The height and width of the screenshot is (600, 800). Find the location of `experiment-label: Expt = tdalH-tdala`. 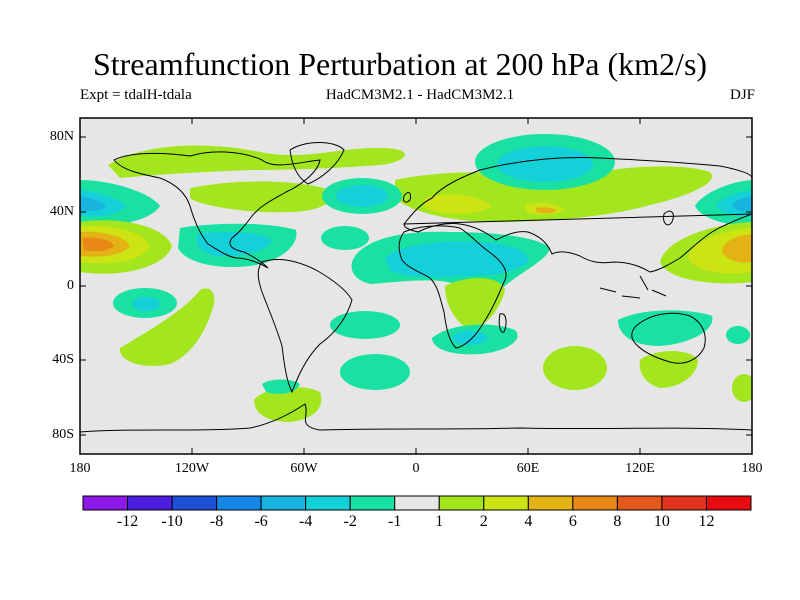

experiment-label: Expt = tdalH-tdala is located at coordinates (136, 95).